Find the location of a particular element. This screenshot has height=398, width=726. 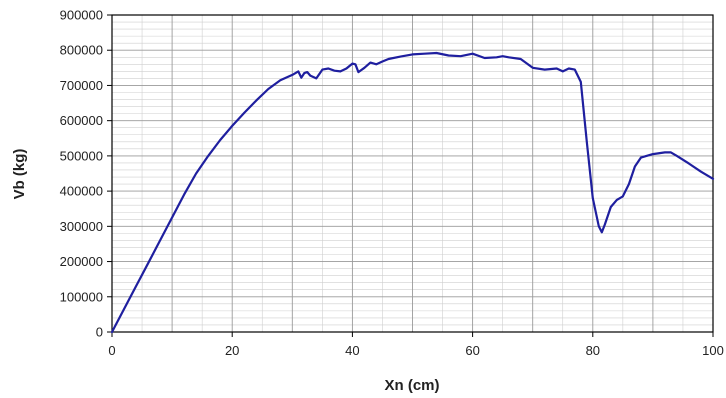

x-axis-ticks: 0 20 40 60 80 100 is located at coordinates (416, 345).